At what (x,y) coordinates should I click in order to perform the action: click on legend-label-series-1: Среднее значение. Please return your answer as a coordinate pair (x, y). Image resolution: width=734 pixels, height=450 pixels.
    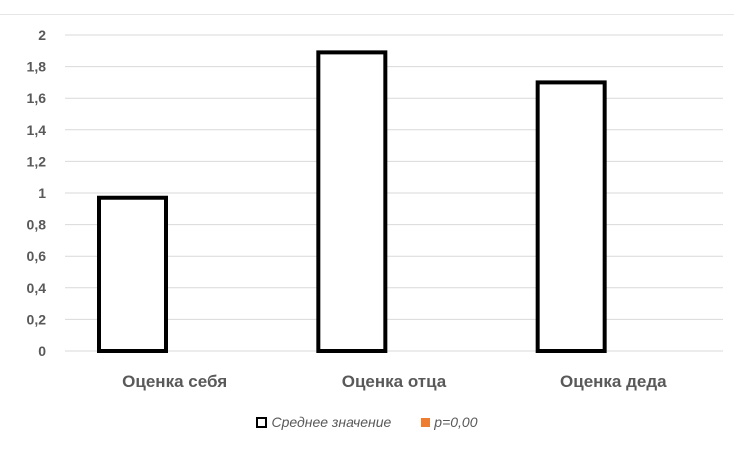
    Looking at the image, I should click on (331, 422).